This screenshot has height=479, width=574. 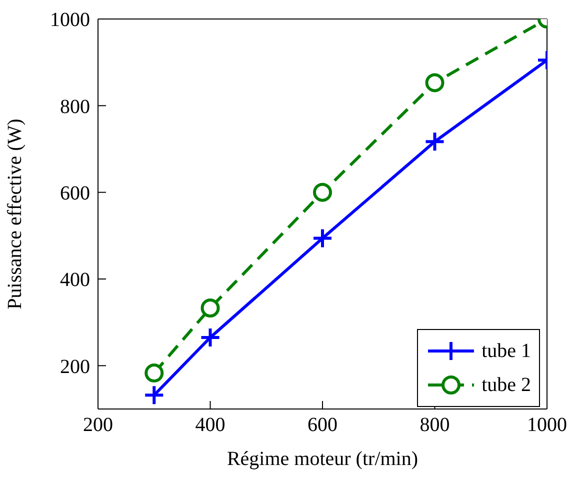 What do you see at coordinates (15, 214) in the screenshot?
I see `y-axis-title: Puissance effective (W)` at bounding box center [15, 214].